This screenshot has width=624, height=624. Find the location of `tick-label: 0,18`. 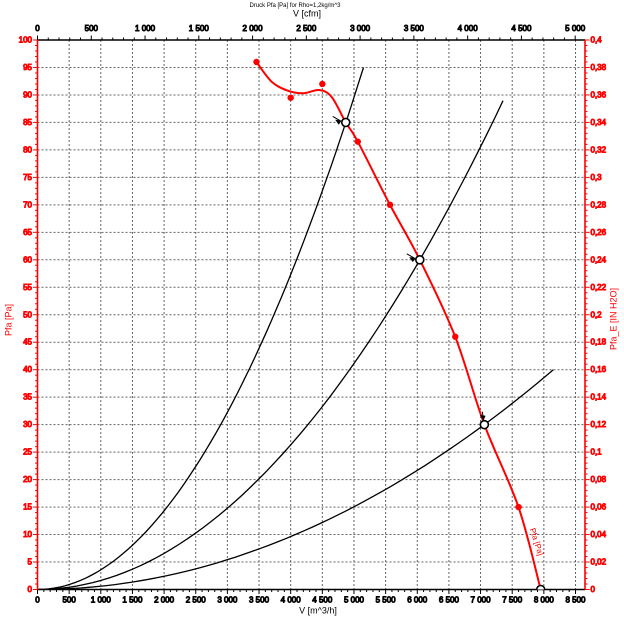

tick-label: 0,18 is located at coordinates (599, 342).